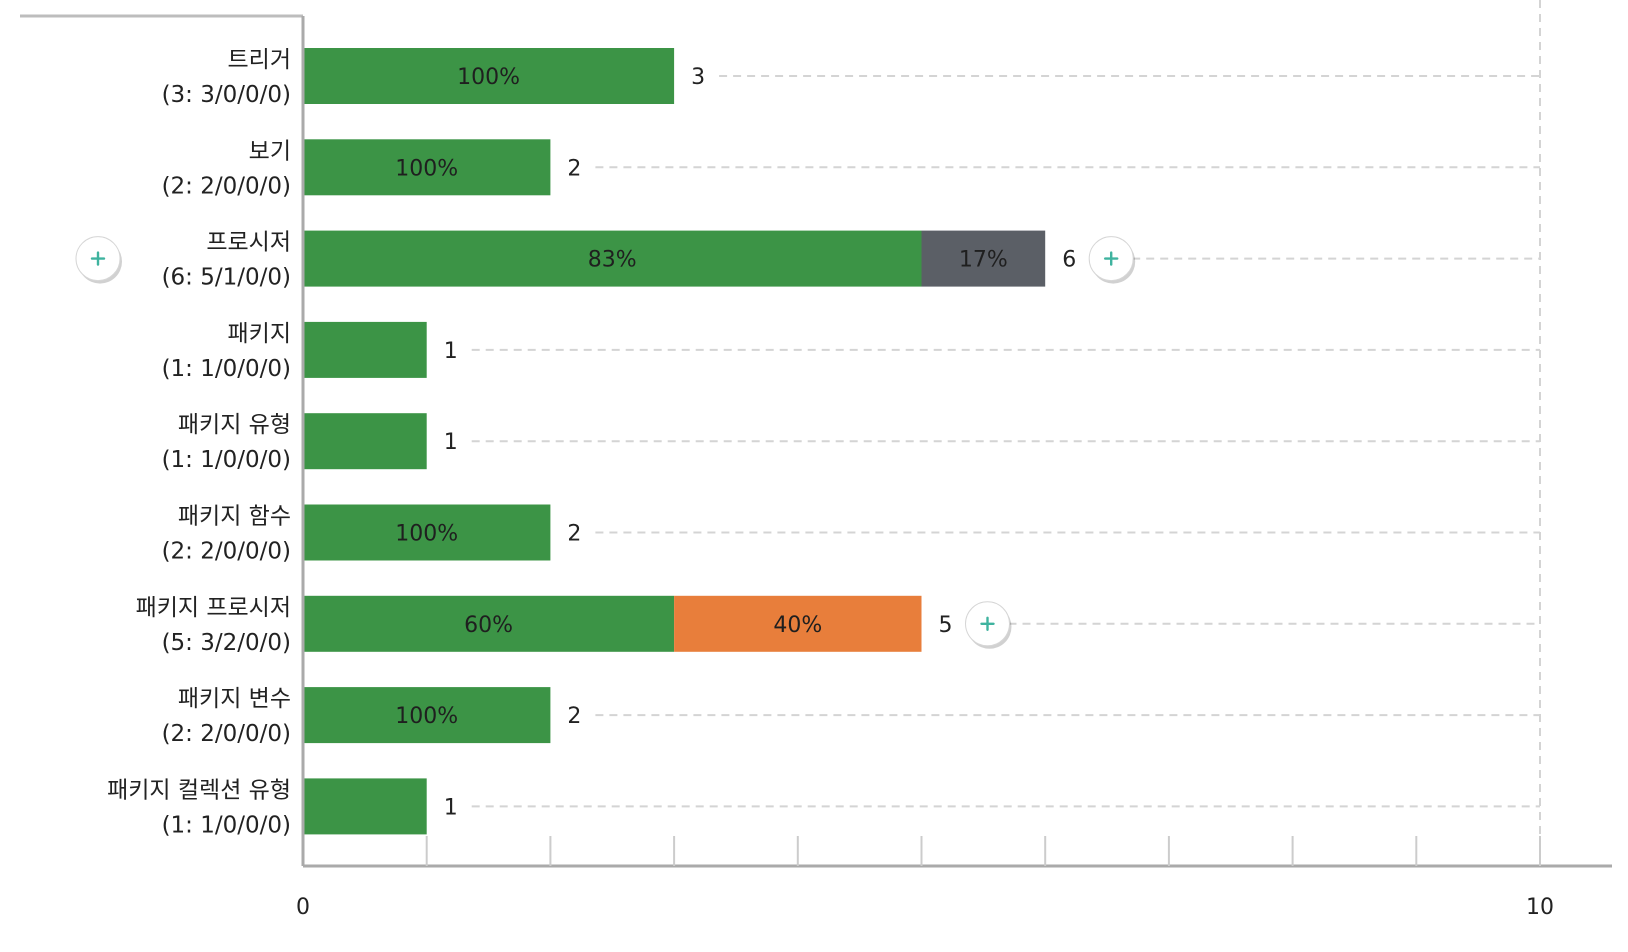  I want to click on x-tick-label: 0, so click(303, 907).